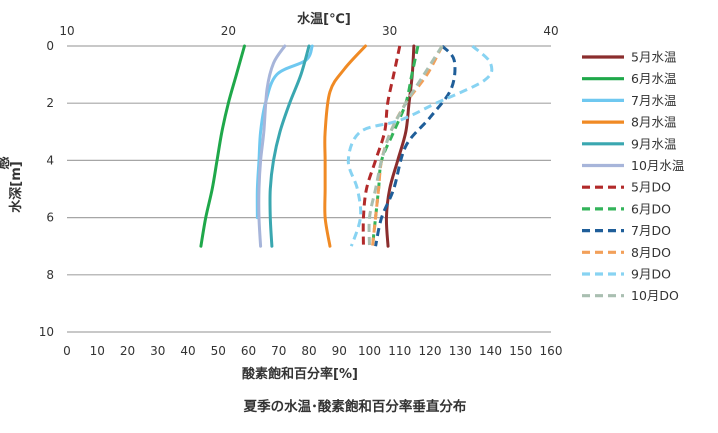 The width and height of the screenshot is (718, 433). Describe the element at coordinates (651, 208) in the screenshot. I see `legend-label-8: 6月DO` at that location.